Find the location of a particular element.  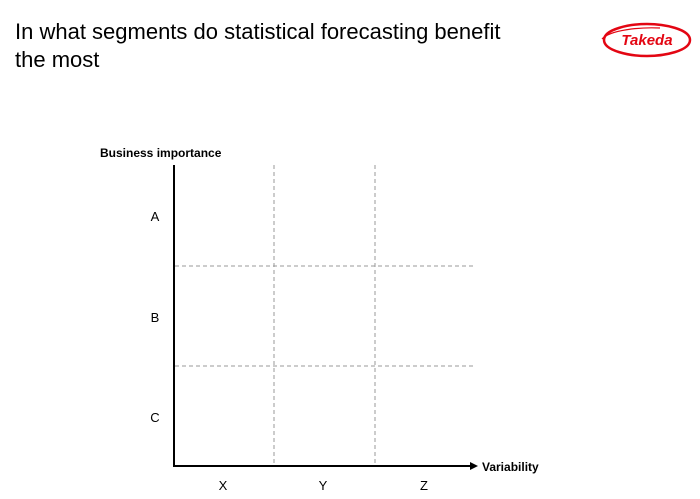

column-label-x: X is located at coordinates (223, 485).